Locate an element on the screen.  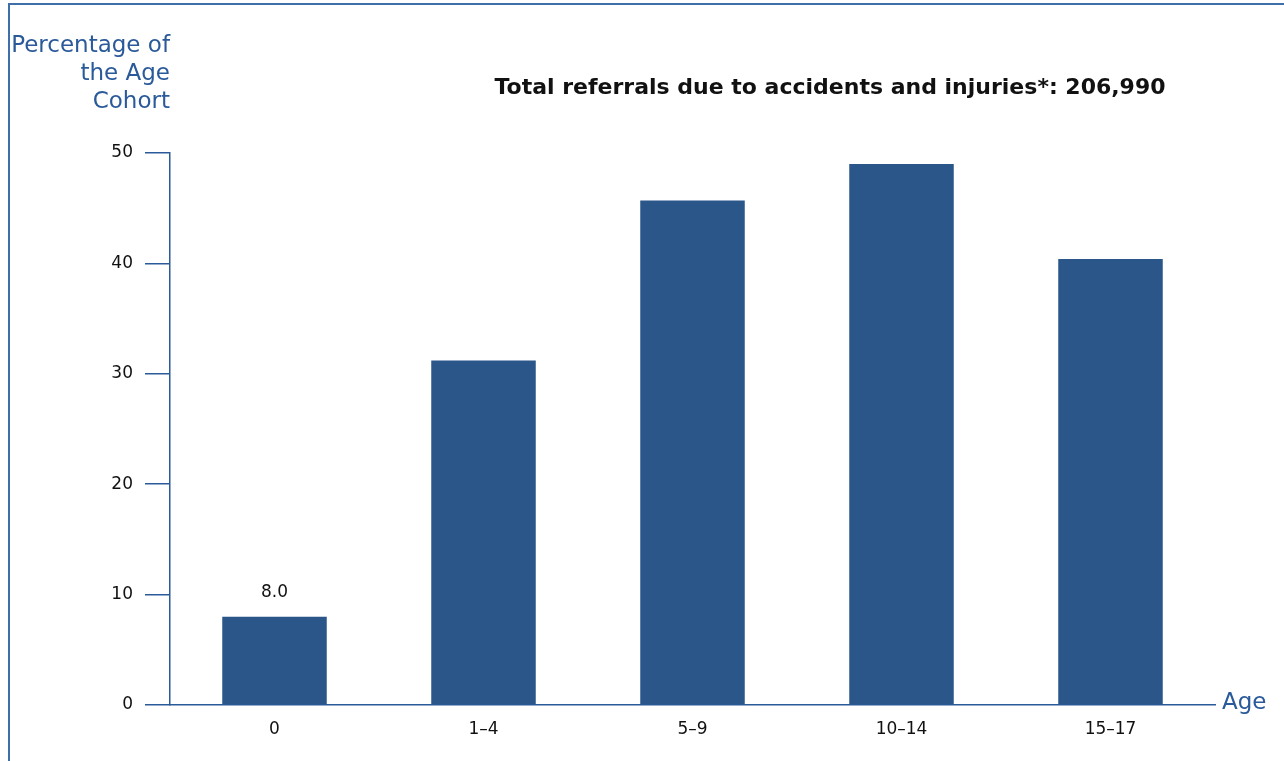
y-tick-label: 50 is located at coordinates (122, 151).